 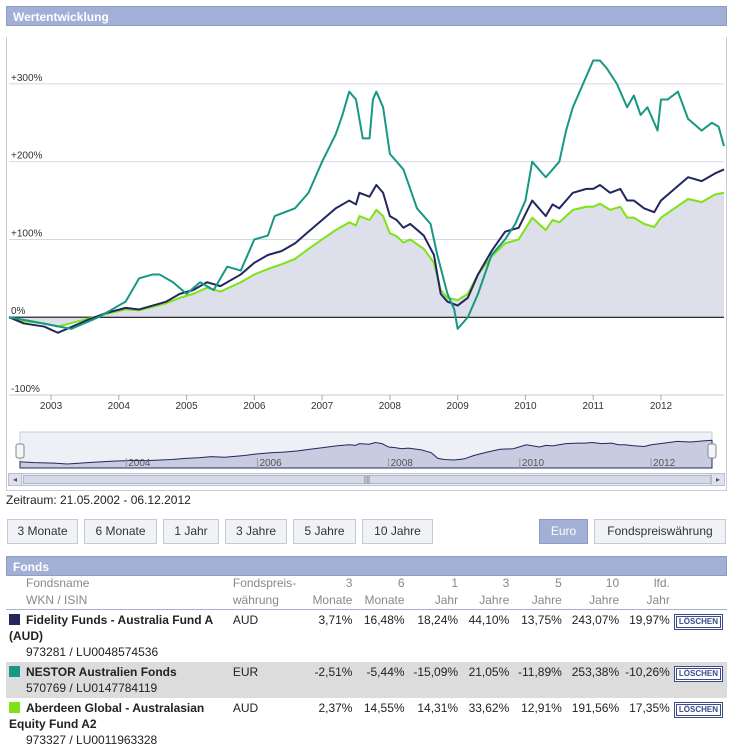 I want to click on currency-fund-button: Fondspreiswährung, so click(x=660, y=531).